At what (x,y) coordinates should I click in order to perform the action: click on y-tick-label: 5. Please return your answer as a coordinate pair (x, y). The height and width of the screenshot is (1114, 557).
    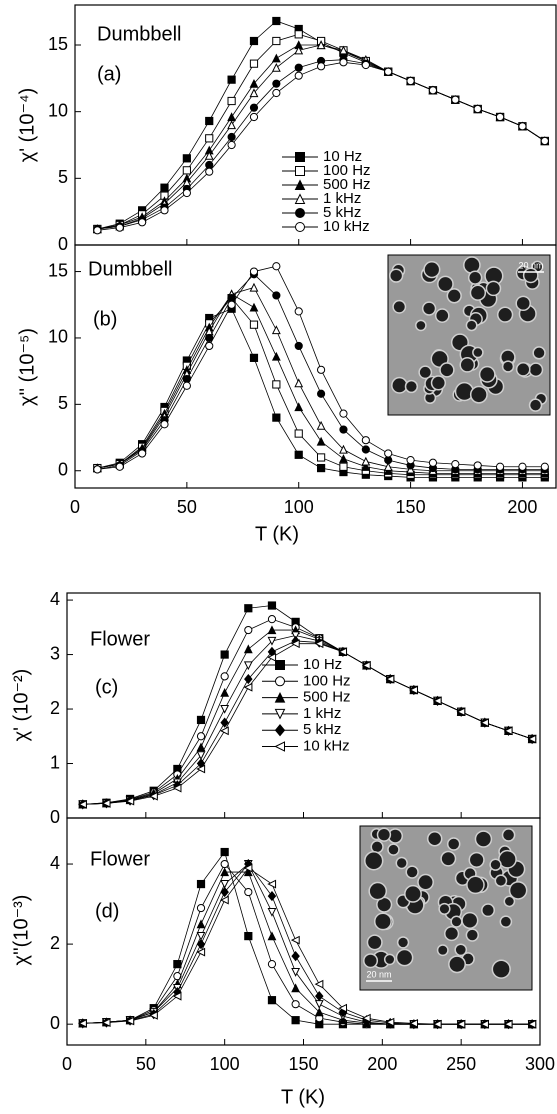
    Looking at the image, I should click on (63, 403).